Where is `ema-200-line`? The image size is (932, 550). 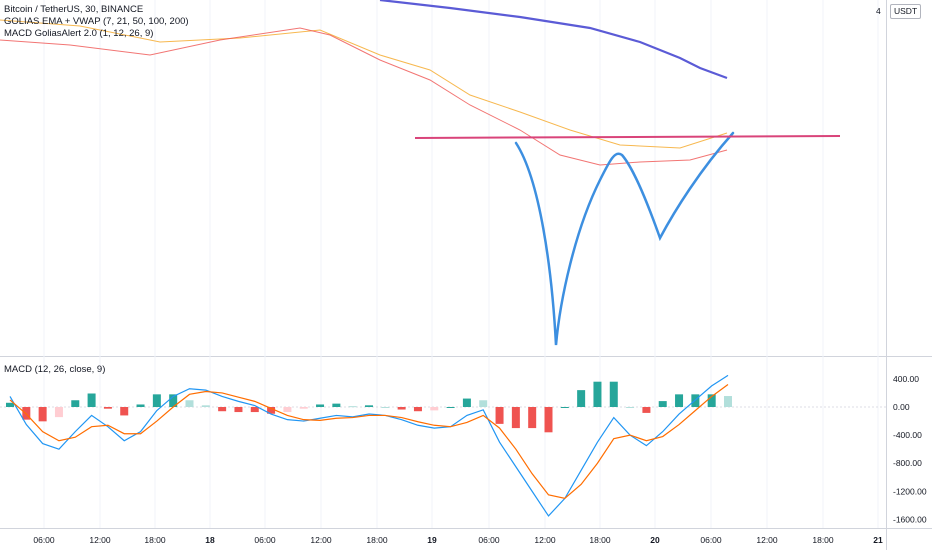
ema-200-line is located at coordinates (553, 40).